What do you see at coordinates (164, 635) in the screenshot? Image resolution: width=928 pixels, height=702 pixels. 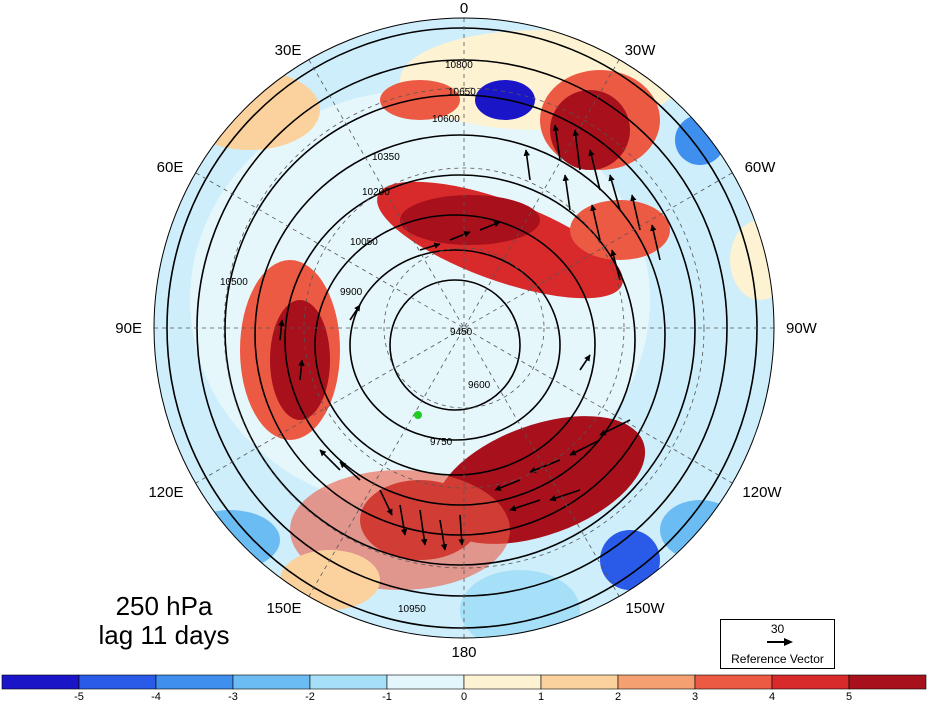 I see `lag-label: lag 11 days` at bounding box center [164, 635].